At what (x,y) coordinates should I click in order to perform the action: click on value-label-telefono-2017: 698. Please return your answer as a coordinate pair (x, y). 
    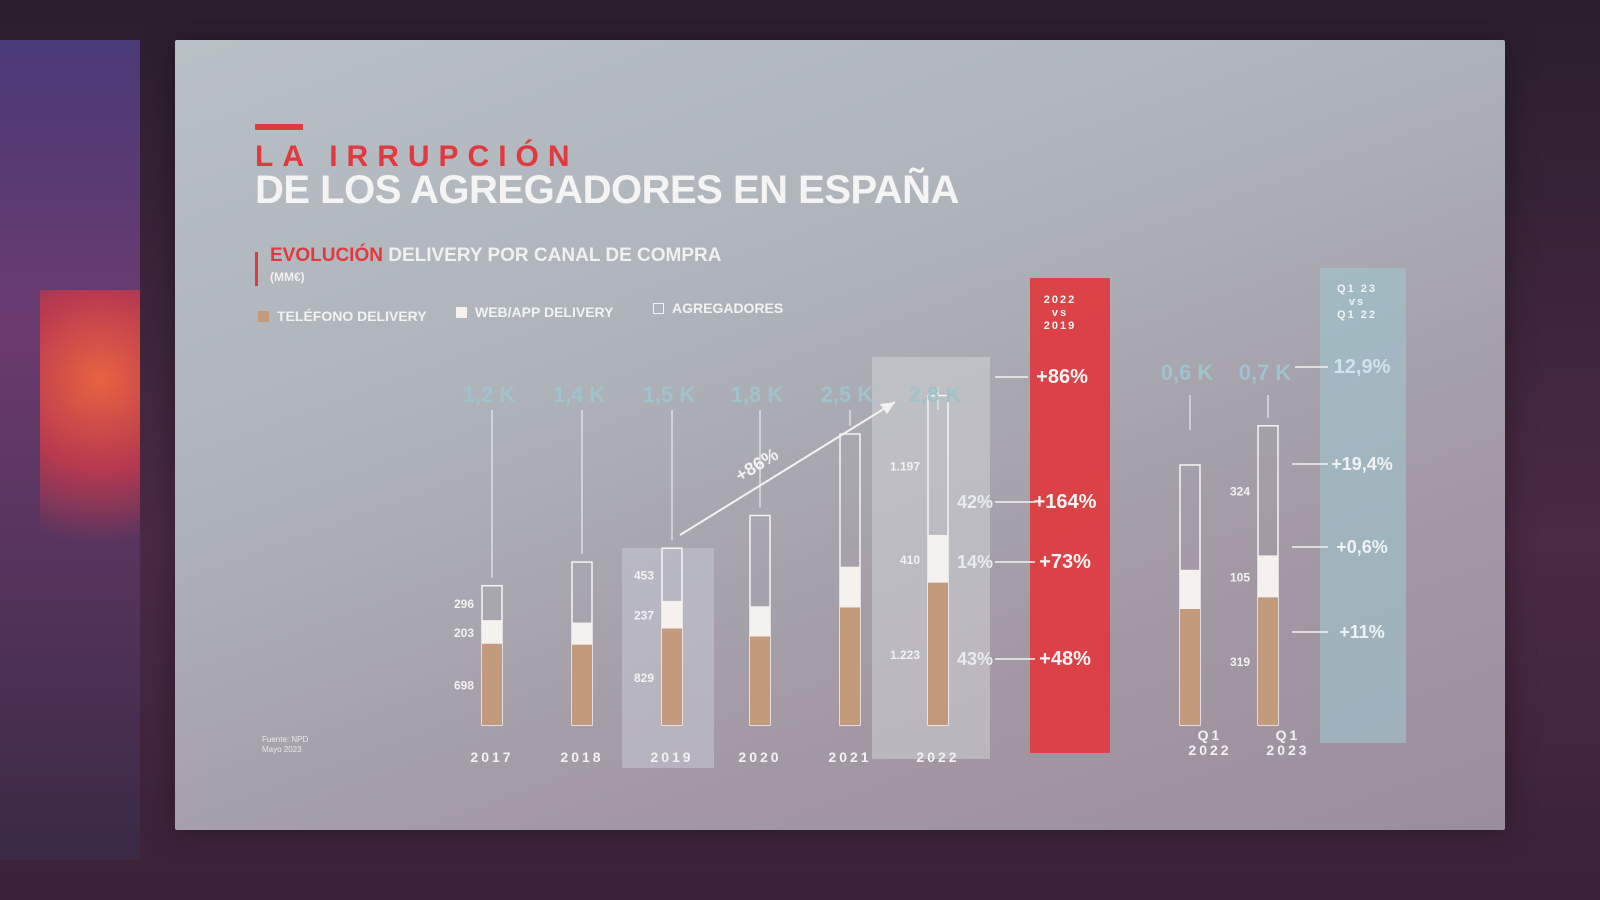
    Looking at the image, I should click on (464, 685).